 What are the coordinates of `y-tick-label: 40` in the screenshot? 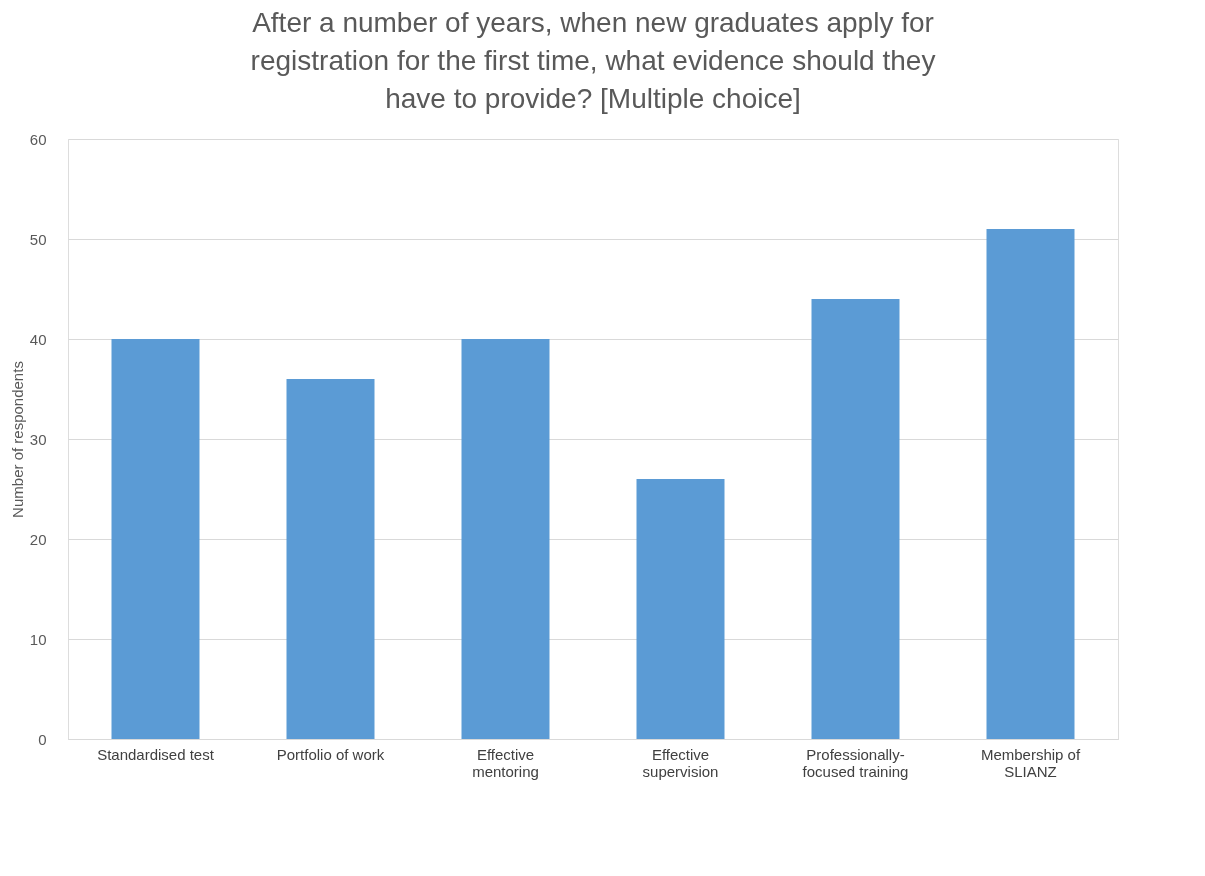 It's located at (38, 339).